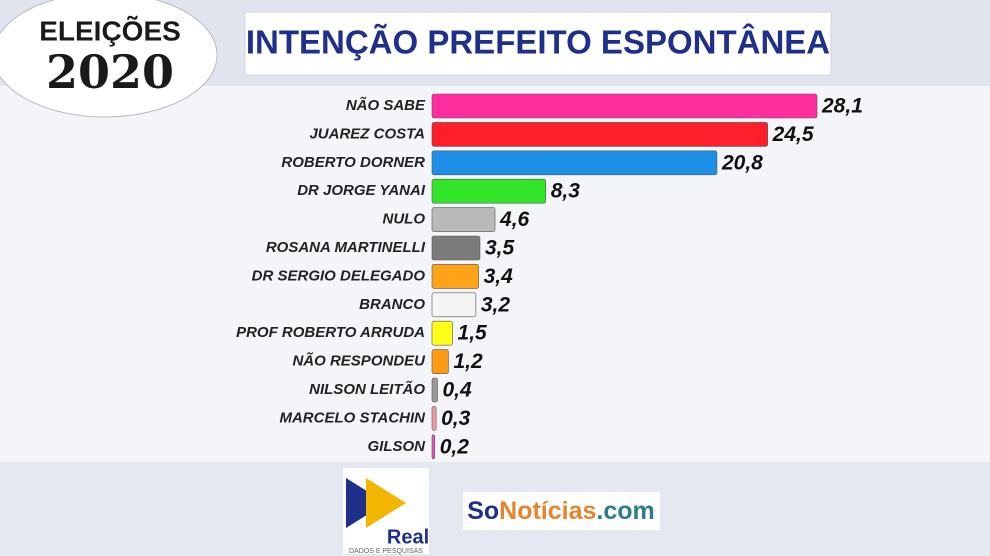  Describe the element at coordinates (842, 106) in the screenshot. I see `value-label: 28,1` at that location.